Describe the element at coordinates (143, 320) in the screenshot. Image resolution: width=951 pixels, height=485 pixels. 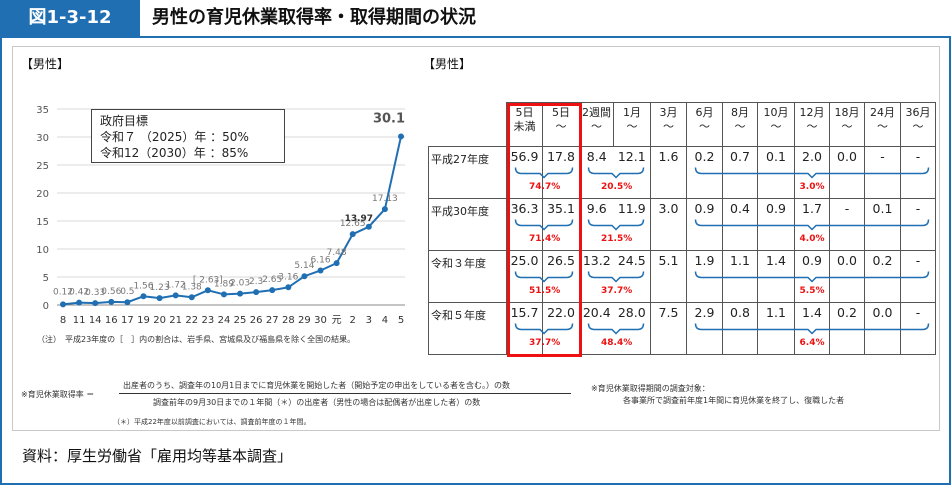
I see `x-tick-label: 19` at that location.